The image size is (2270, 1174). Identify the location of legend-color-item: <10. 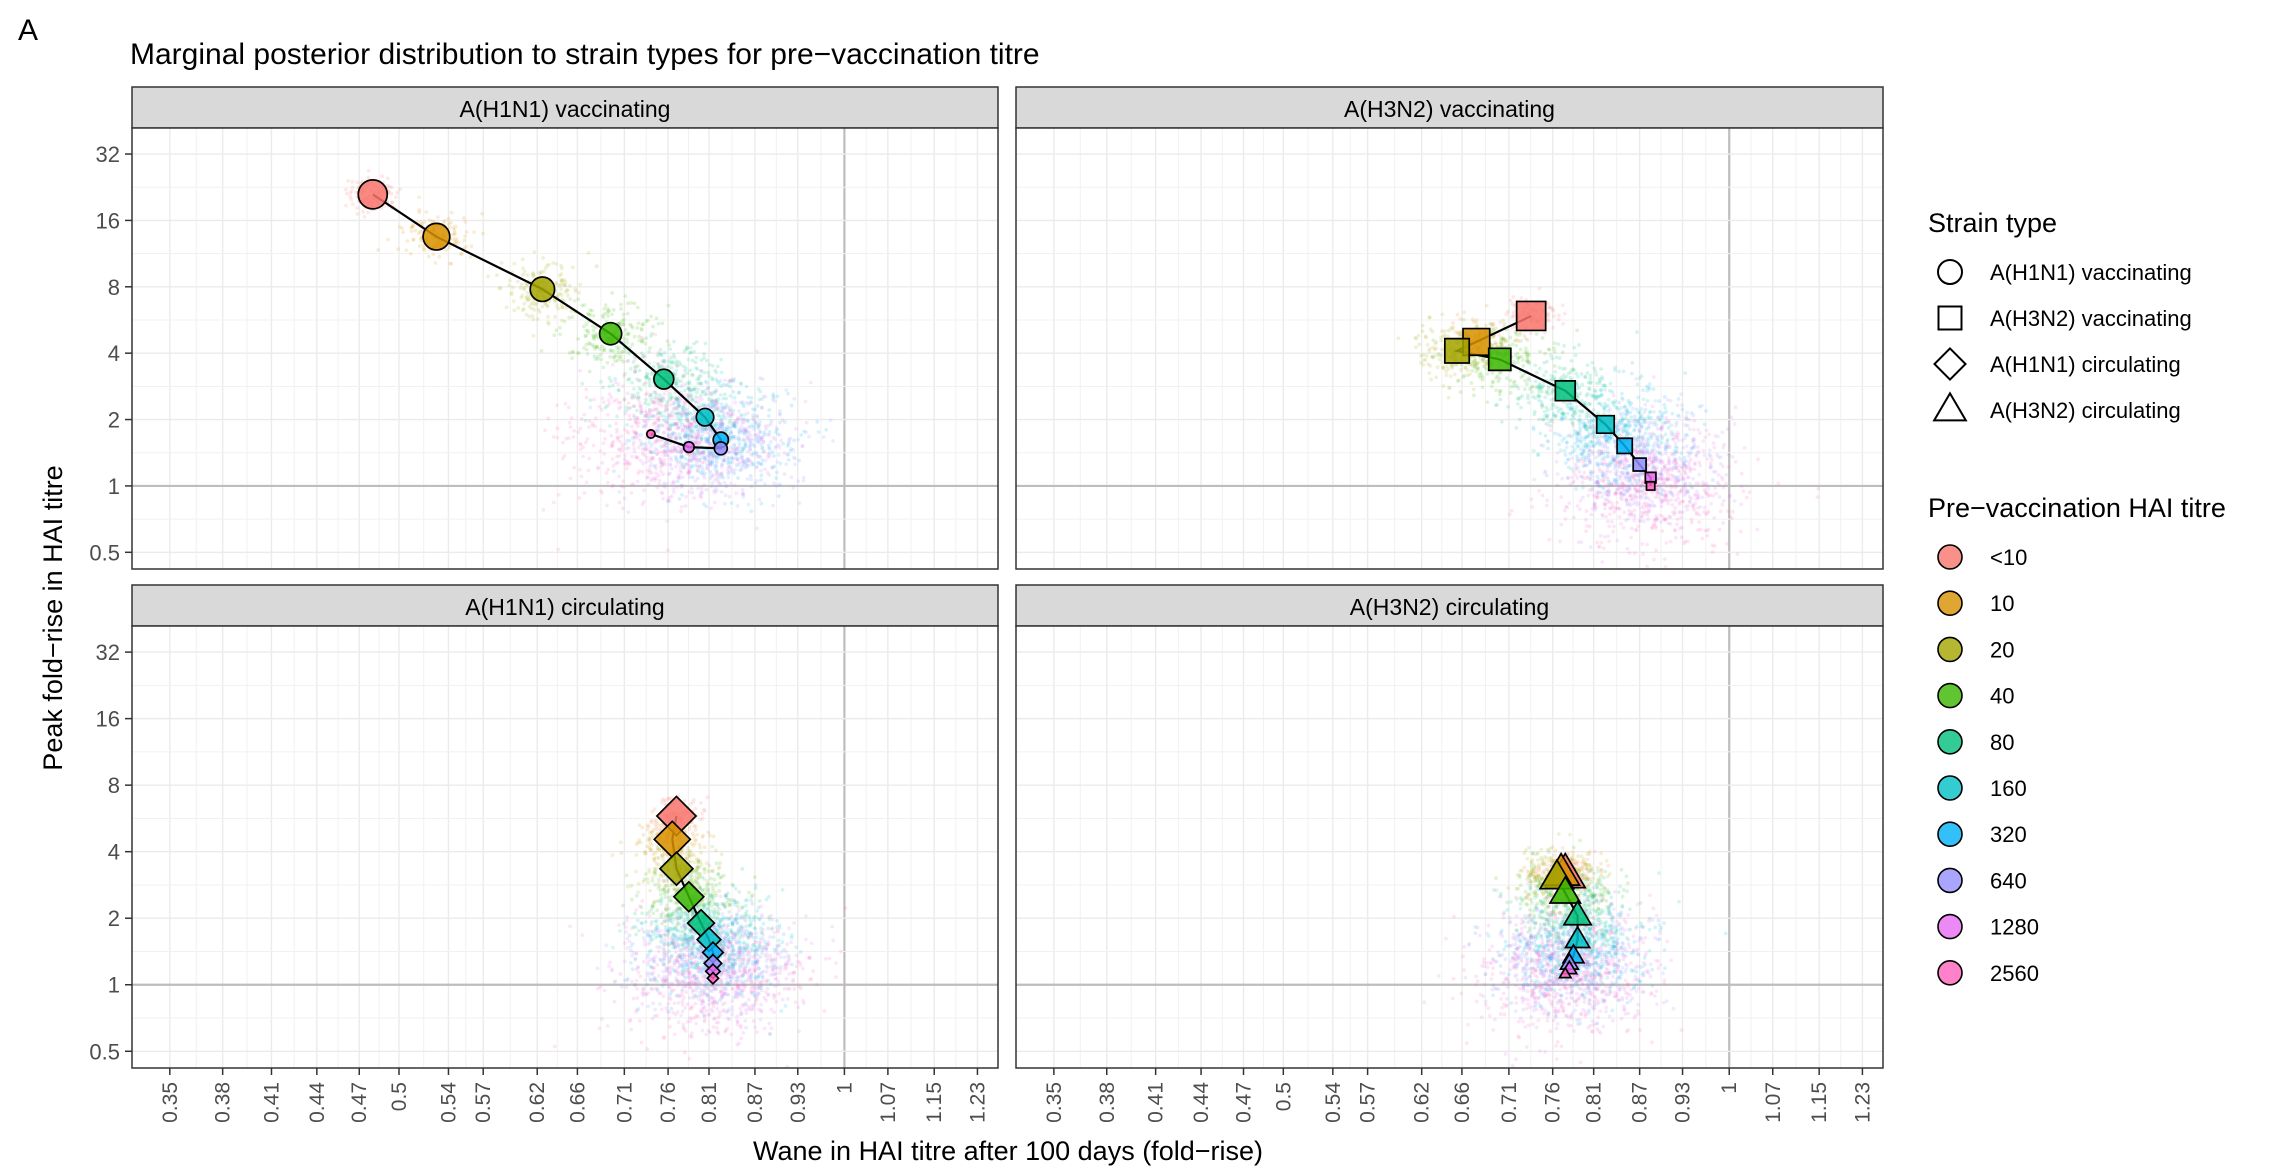
(1982, 557).